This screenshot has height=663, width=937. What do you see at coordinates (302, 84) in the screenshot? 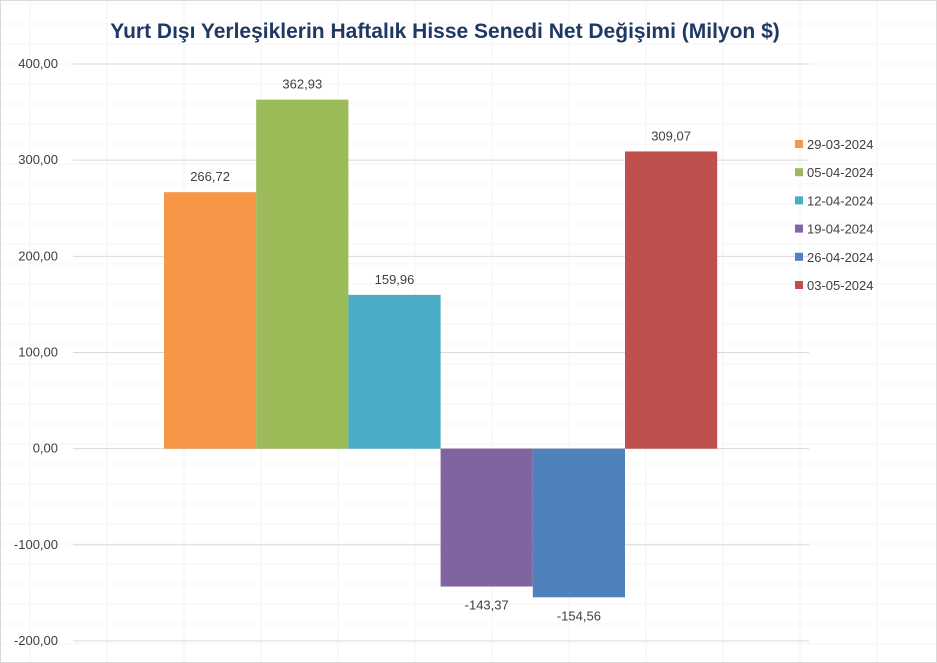
I see `data-label: 362,93` at bounding box center [302, 84].